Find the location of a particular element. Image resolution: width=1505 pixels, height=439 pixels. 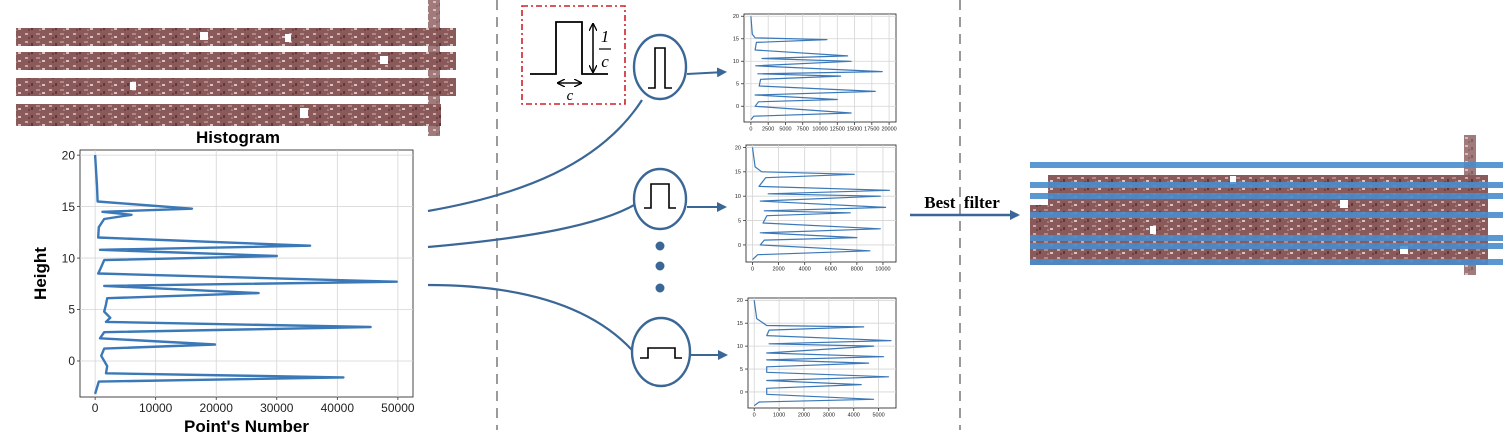

filtered-histogram-2: 0 2000 4000 6000 8000 10000 0 5 10 15 20 is located at coordinates (816, 208).